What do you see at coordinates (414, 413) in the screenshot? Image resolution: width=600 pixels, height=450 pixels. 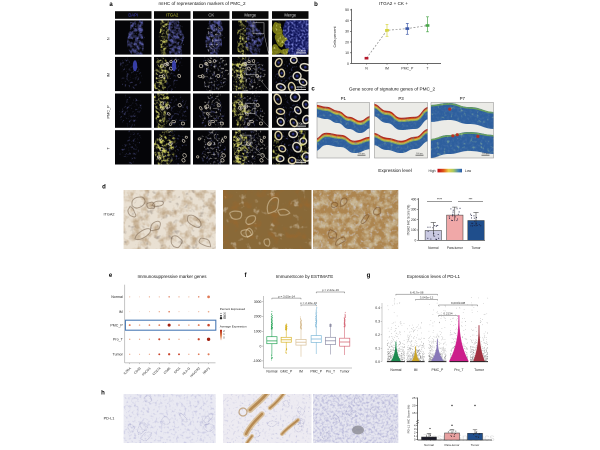 I see `svg-text: 15` at bounding box center [414, 413].